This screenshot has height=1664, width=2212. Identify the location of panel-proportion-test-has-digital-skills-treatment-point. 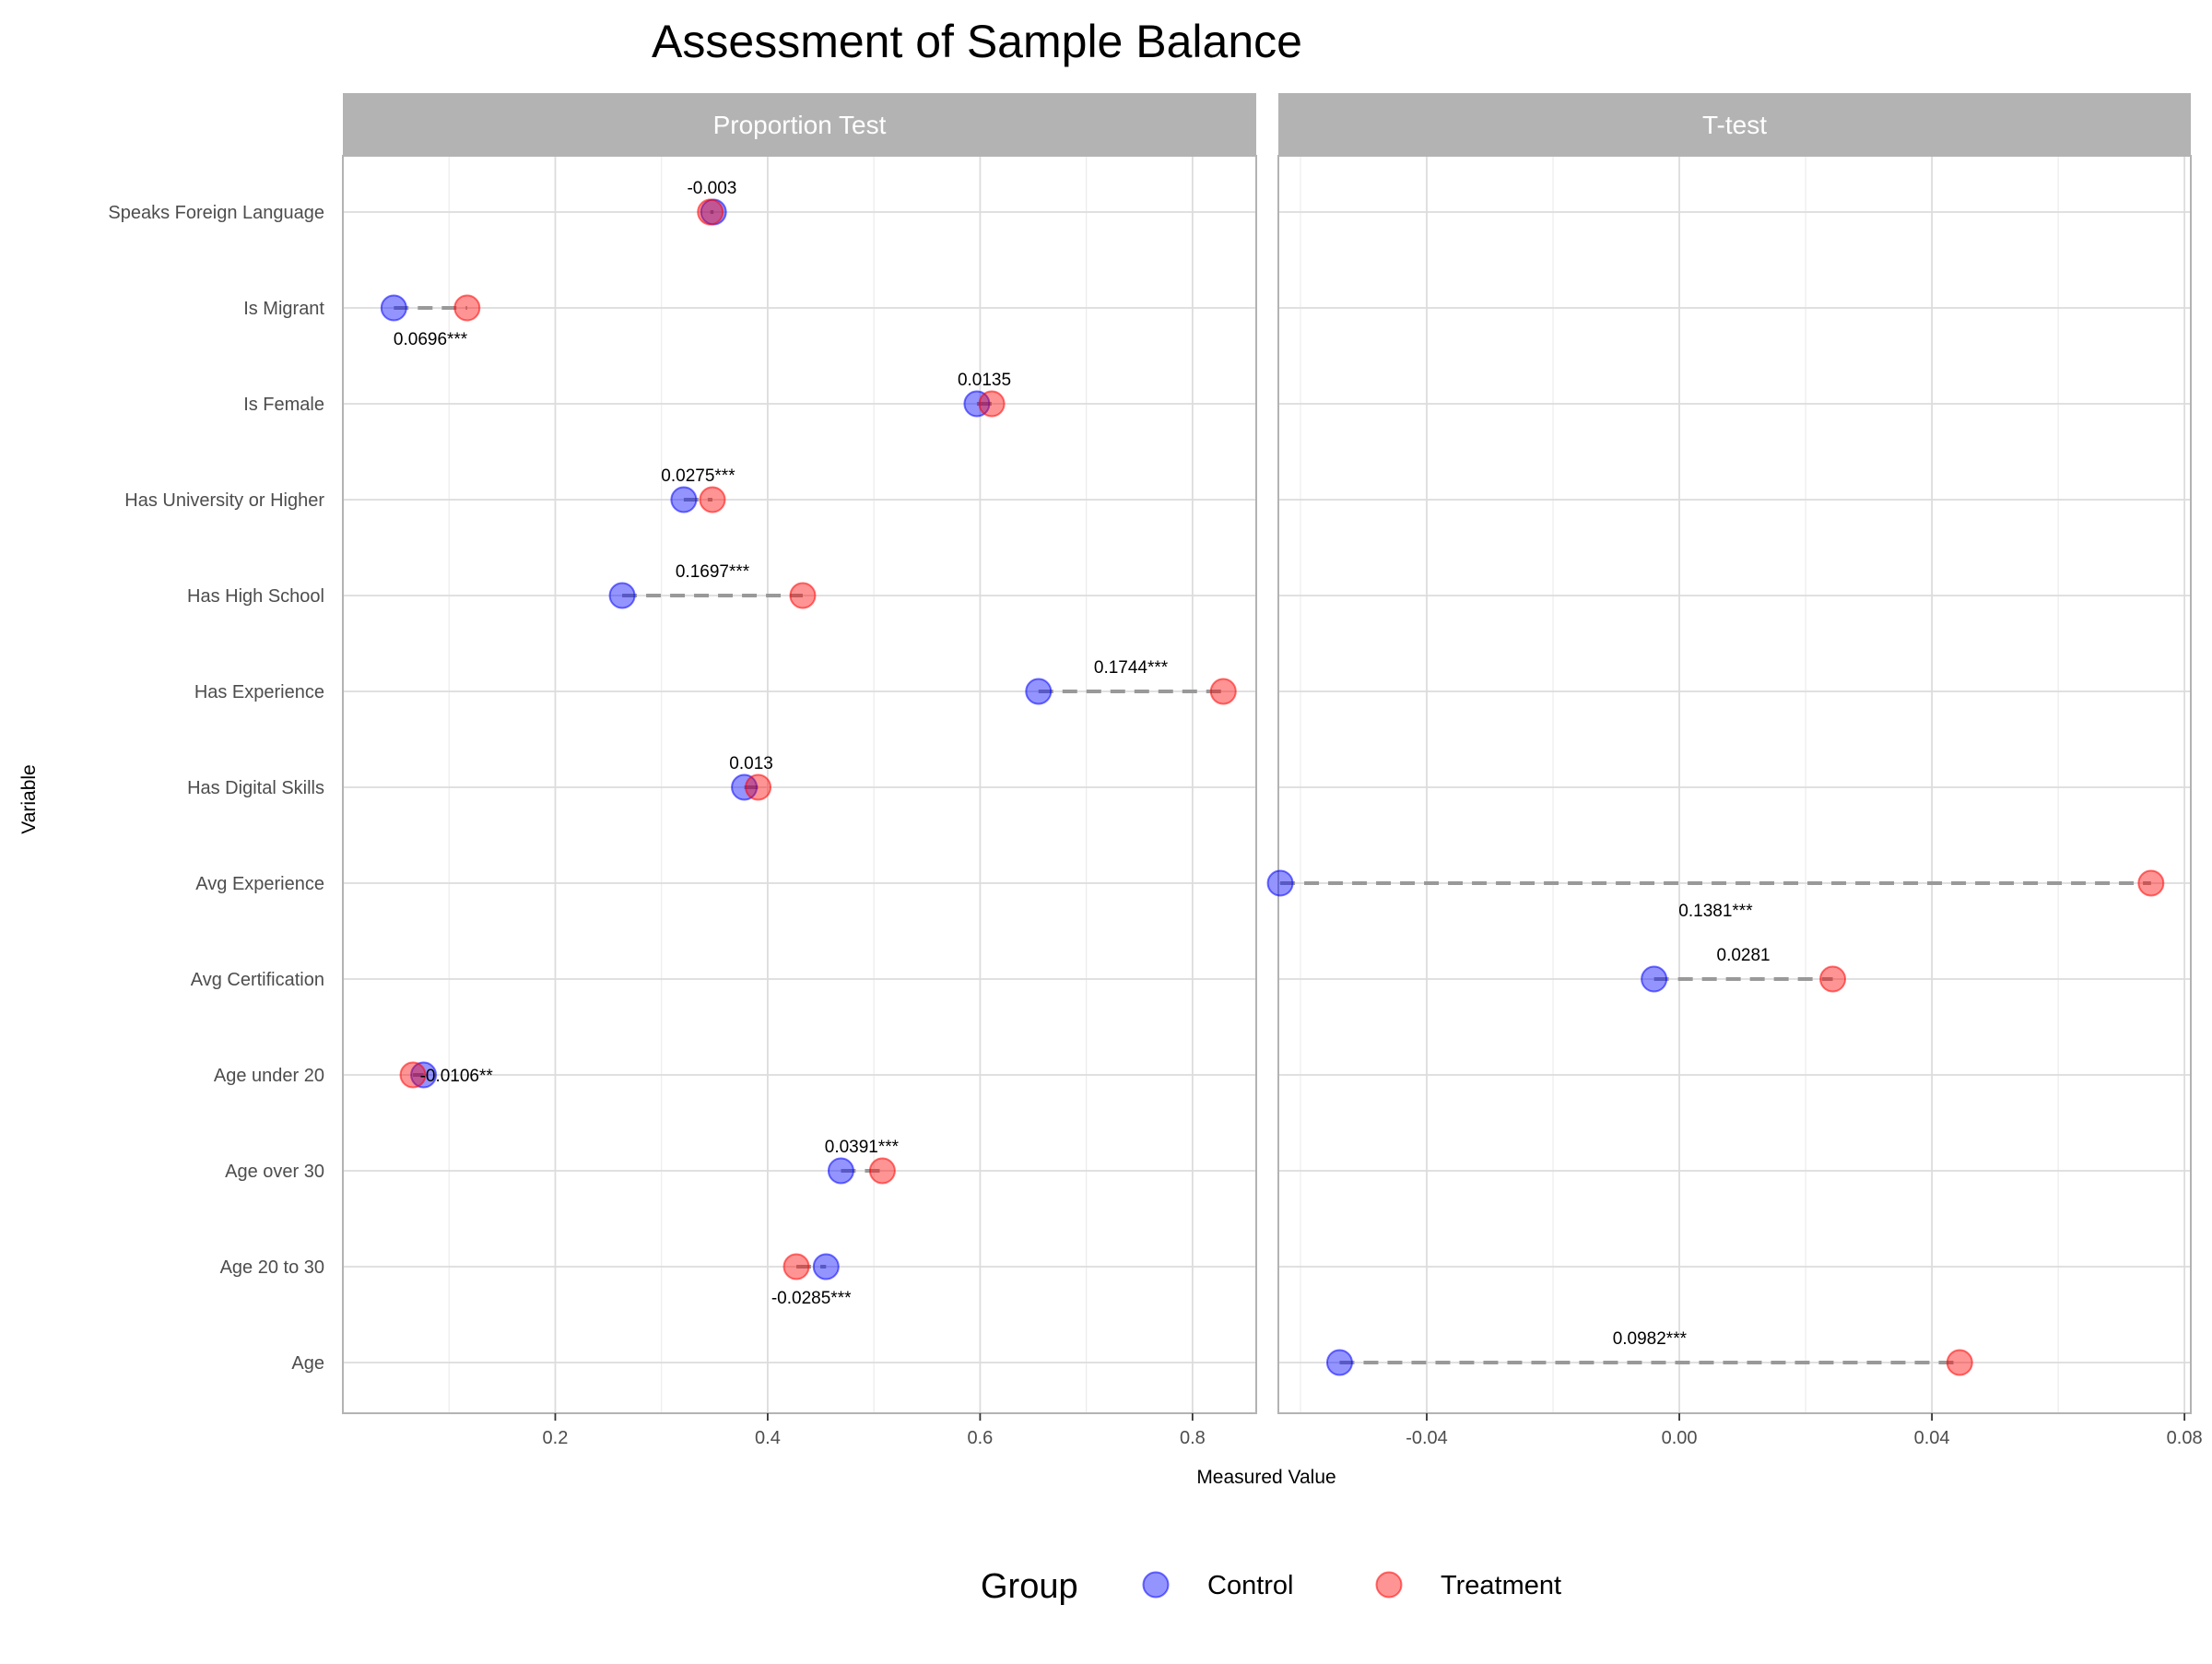
(758, 787).